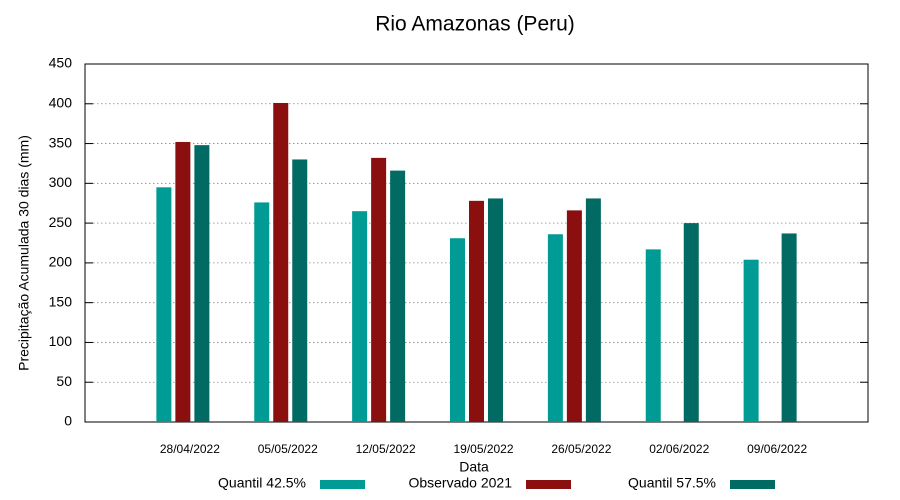 This screenshot has width=900, height=500. Describe the element at coordinates (288, 449) in the screenshot. I see `x-tick-label: 05/05/2022` at that location.